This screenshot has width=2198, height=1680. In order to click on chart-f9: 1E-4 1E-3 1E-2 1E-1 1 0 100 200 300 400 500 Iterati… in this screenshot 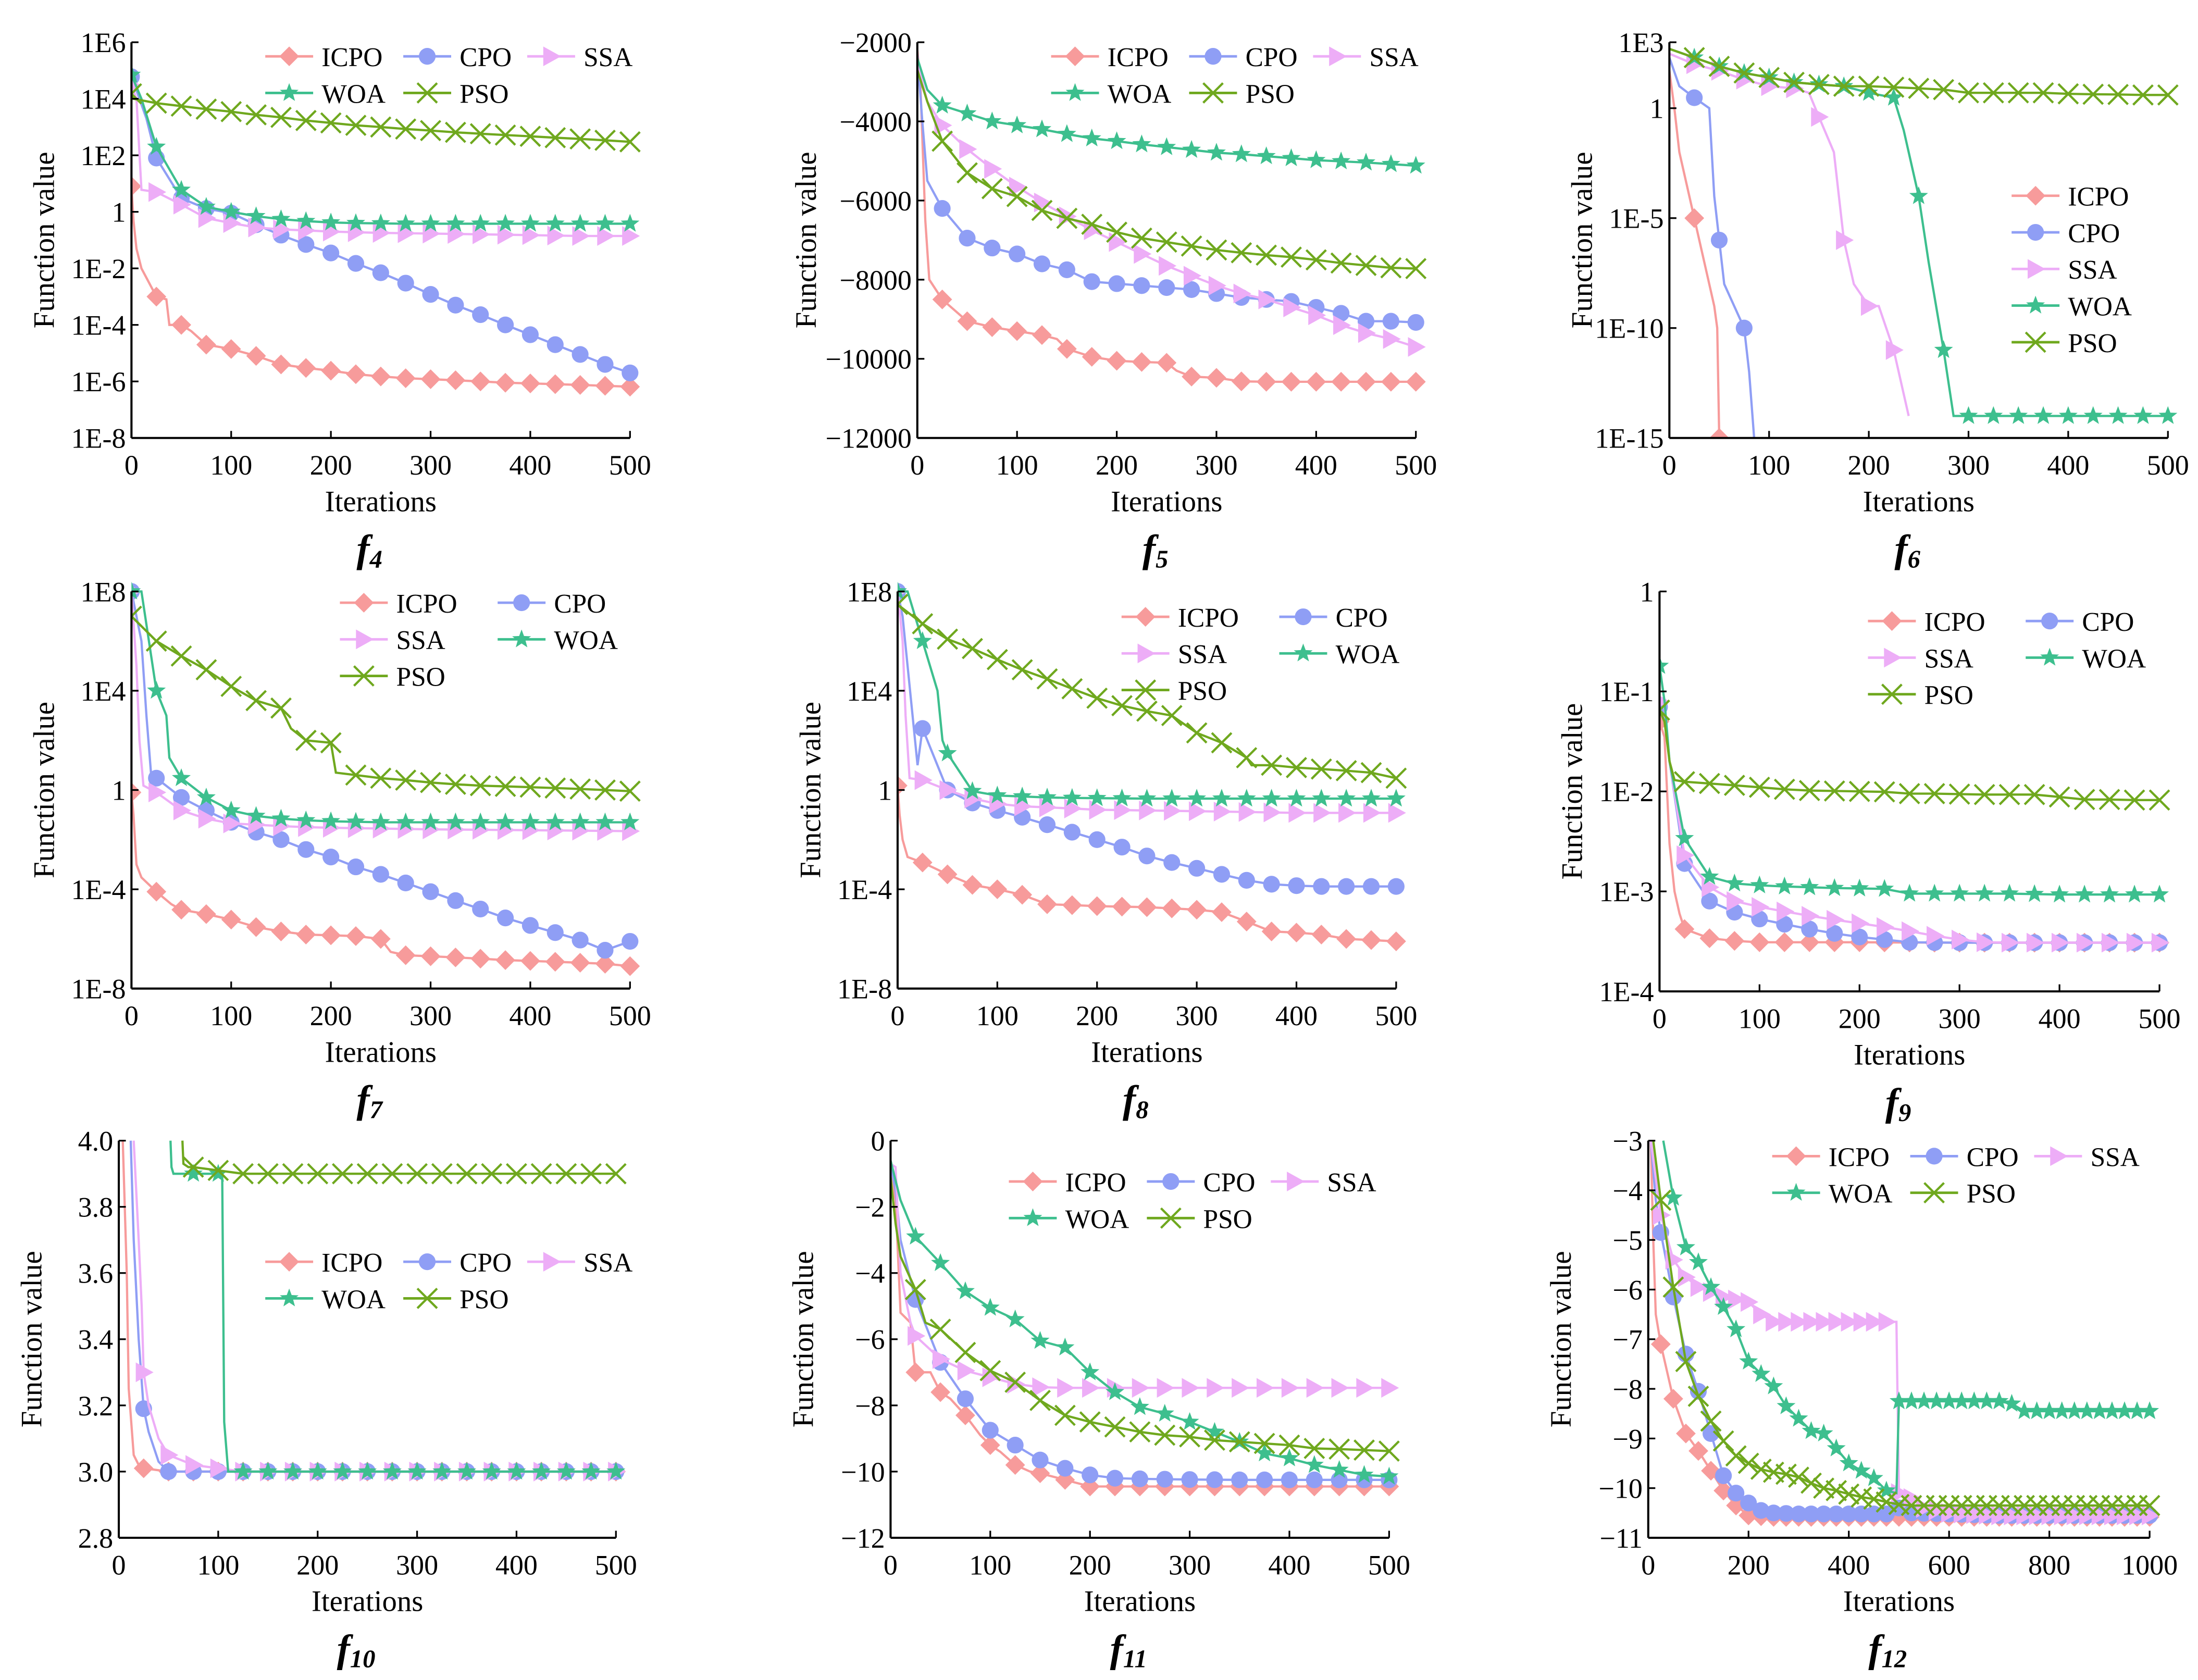, I will do `click(1868, 851)`.